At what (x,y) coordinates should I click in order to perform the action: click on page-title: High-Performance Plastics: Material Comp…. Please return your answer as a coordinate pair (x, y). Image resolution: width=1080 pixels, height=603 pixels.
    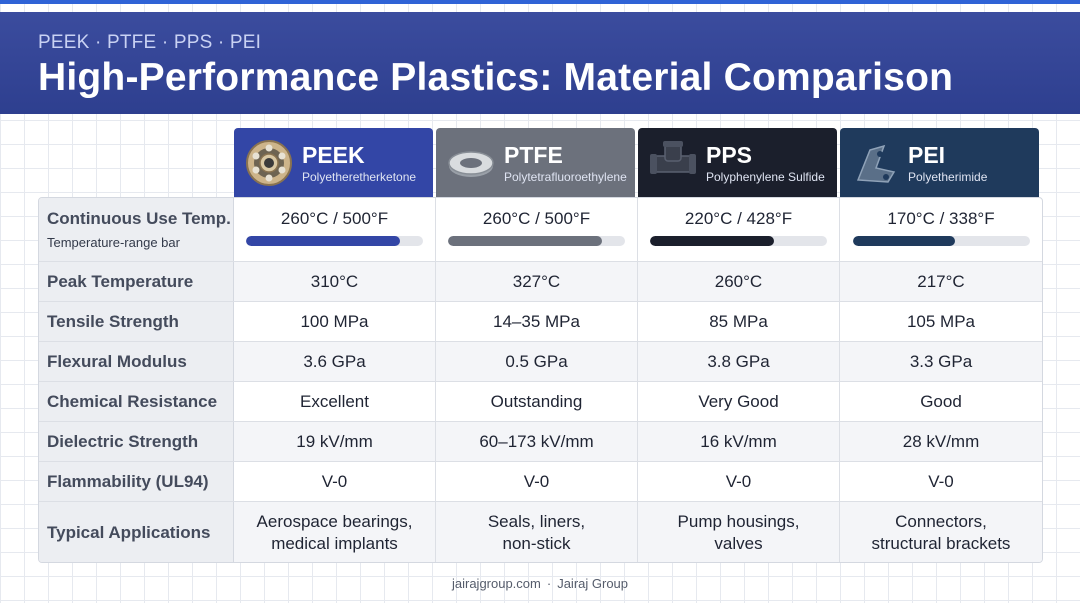
    Looking at the image, I should click on (496, 77).